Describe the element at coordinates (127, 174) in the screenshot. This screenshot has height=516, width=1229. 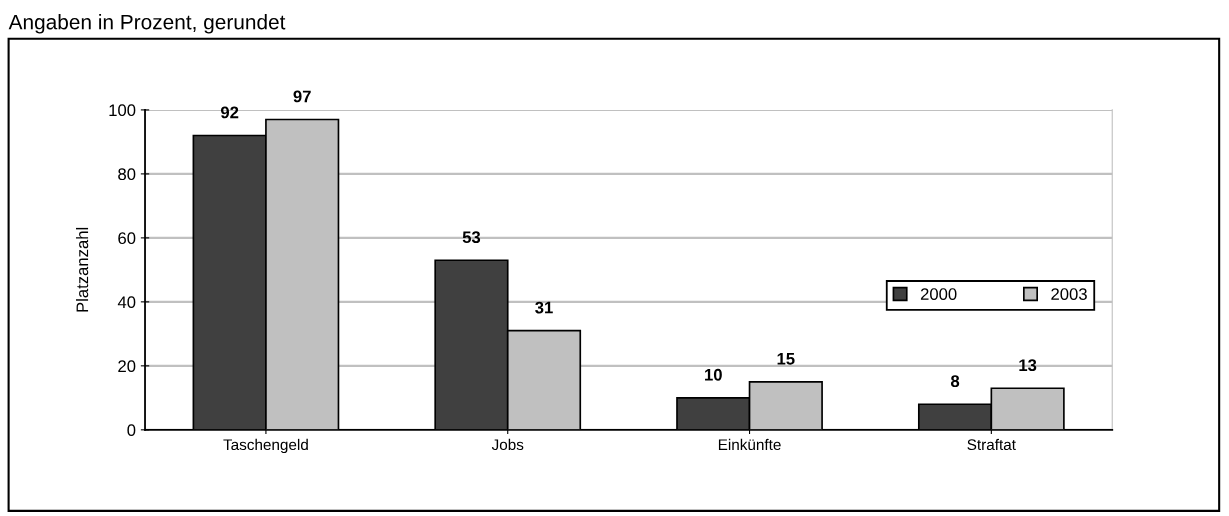
I see `y-tick-label: 80` at that location.